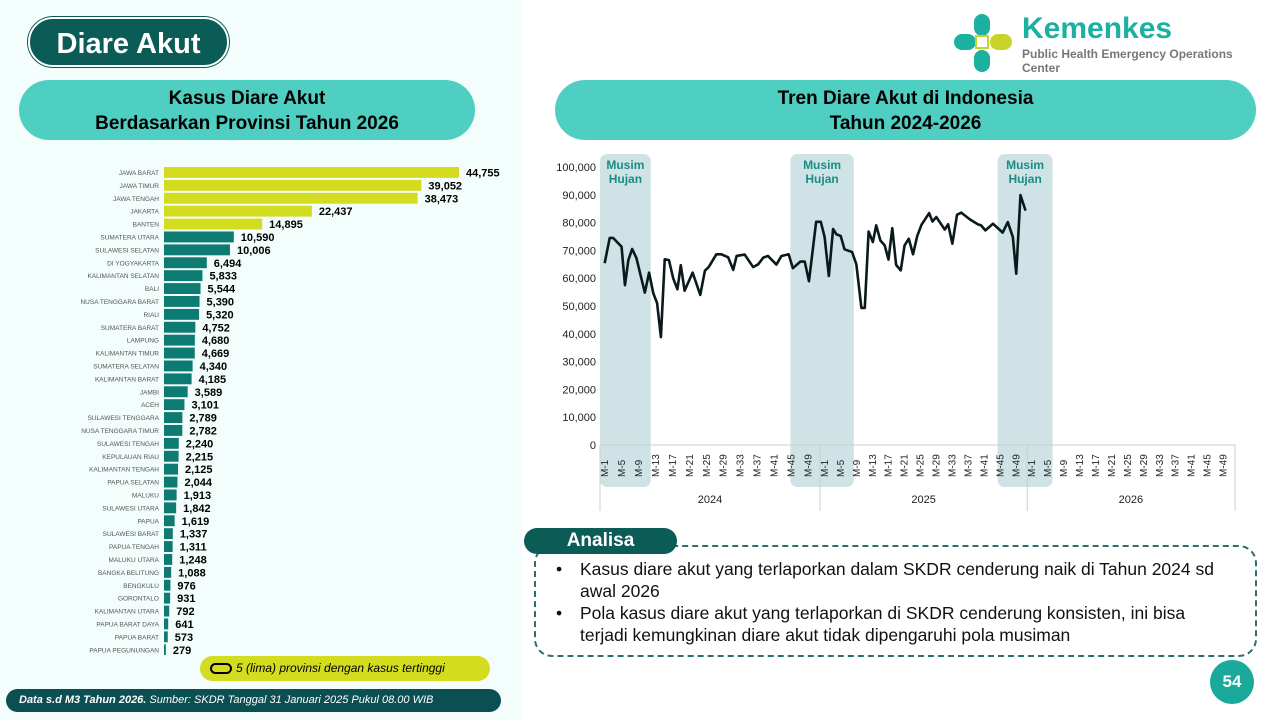 Image resolution: width=1280 pixels, height=720 pixels. I want to click on province-label: NUSA TENGGARA TIMUR, so click(120, 431).